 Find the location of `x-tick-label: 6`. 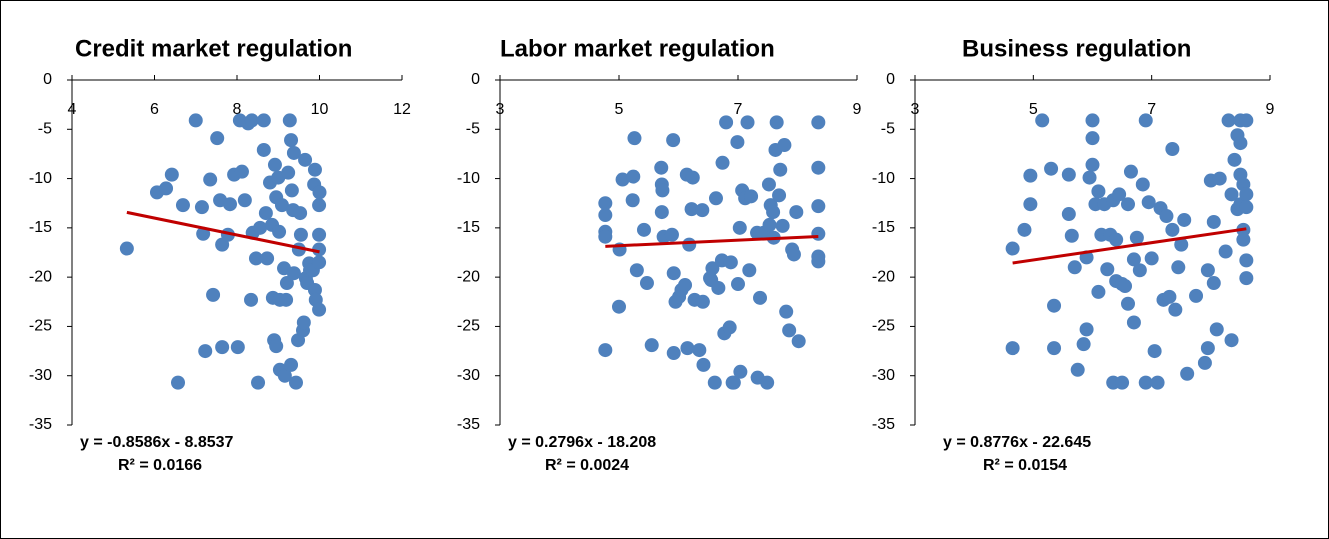

x-tick-label: 6 is located at coordinates (154, 109).